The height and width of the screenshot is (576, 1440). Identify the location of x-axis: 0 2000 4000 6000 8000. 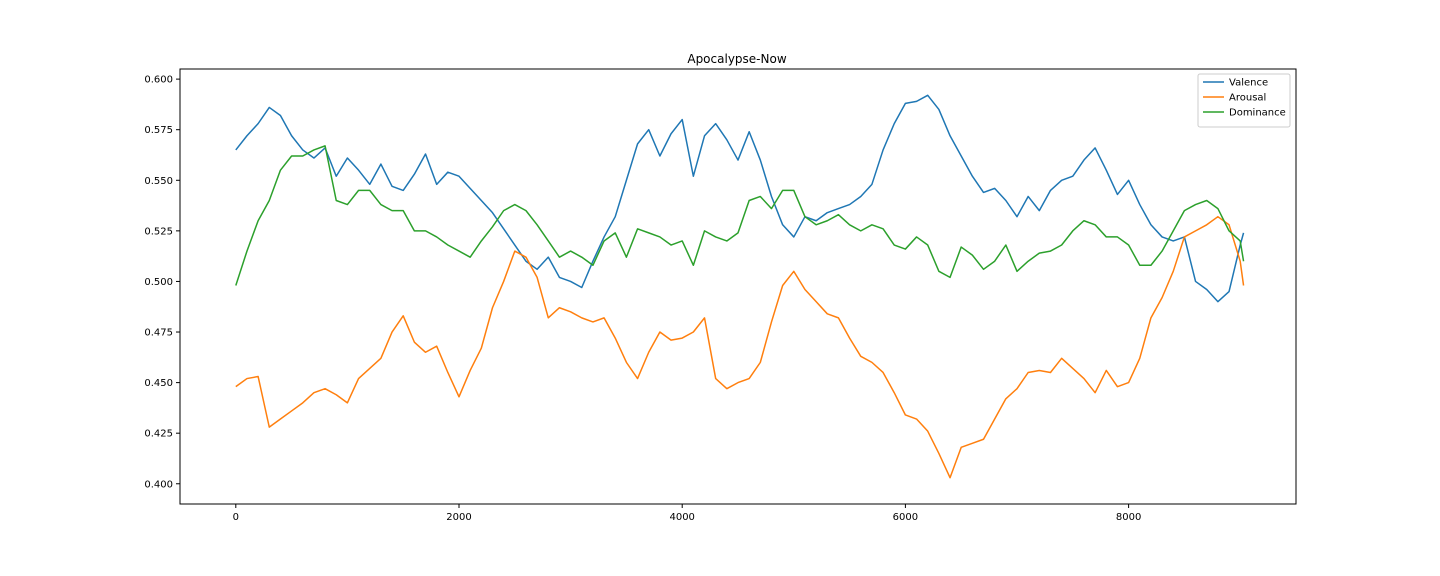
(687, 513).